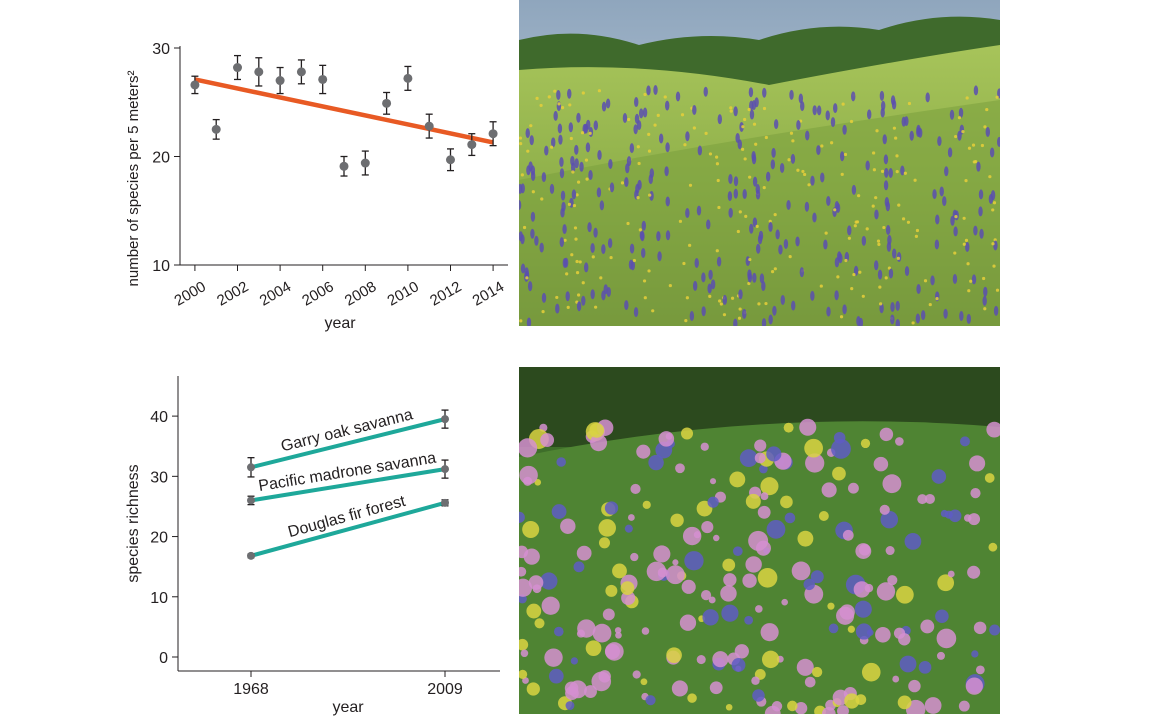 This screenshot has height=726, width=1156. Describe the element at coordinates (317, 293) in the screenshot. I see `x-tick-label: 2006` at that location.